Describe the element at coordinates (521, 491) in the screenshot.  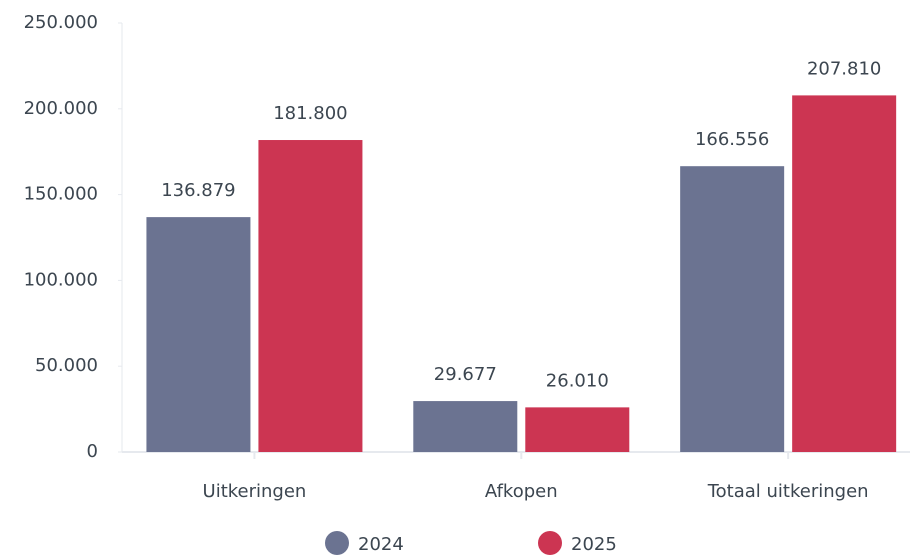
I see `x-tick-label: Afkopen` at that location.